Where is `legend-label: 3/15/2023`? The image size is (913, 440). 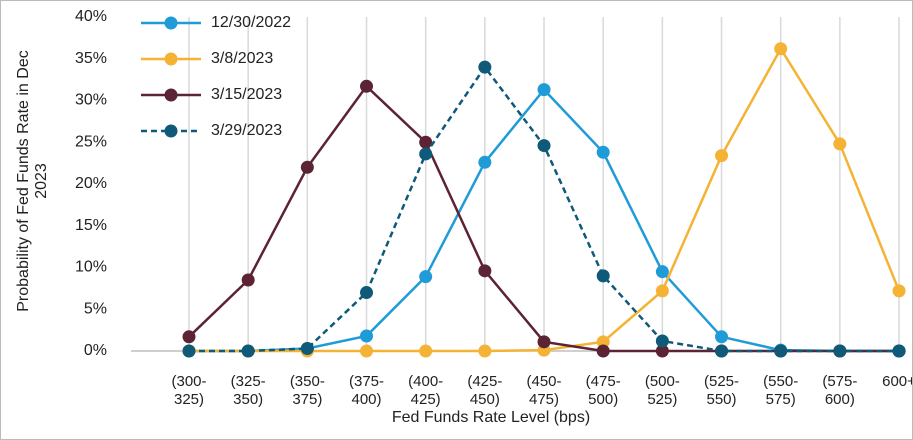
legend-label: 3/15/2023 is located at coordinates (246, 94).